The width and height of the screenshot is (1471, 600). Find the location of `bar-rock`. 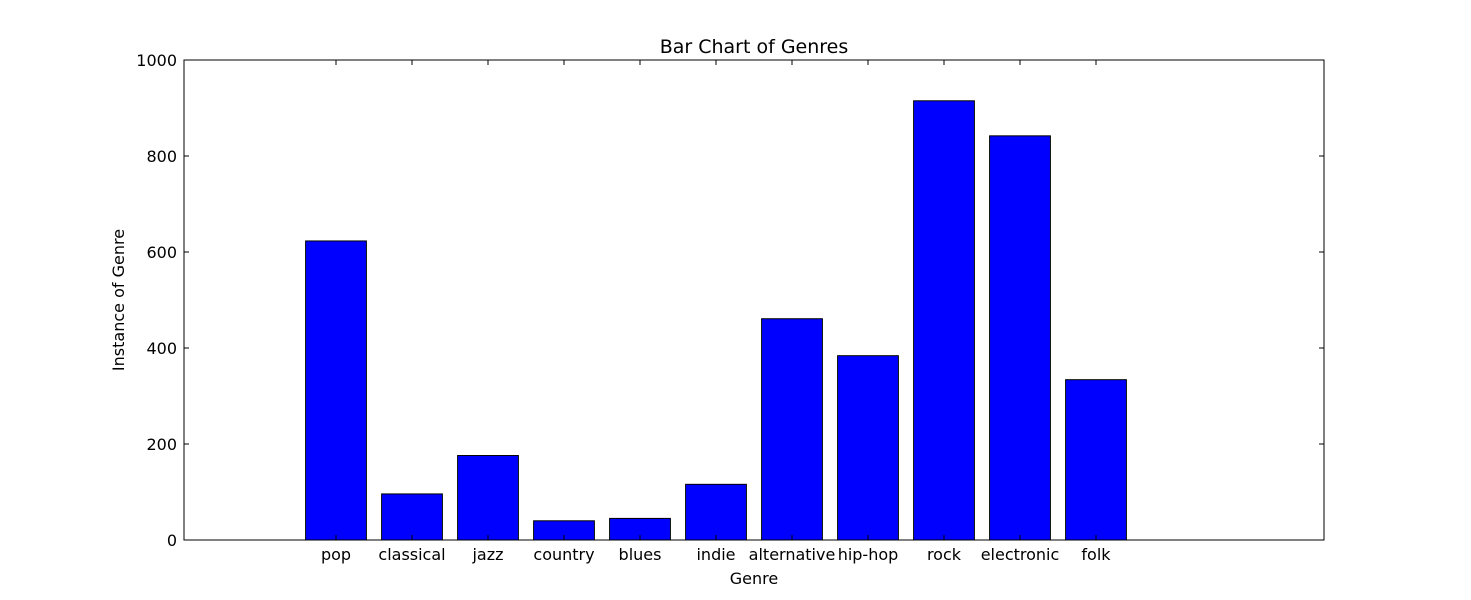

bar-rock is located at coordinates (944, 320).